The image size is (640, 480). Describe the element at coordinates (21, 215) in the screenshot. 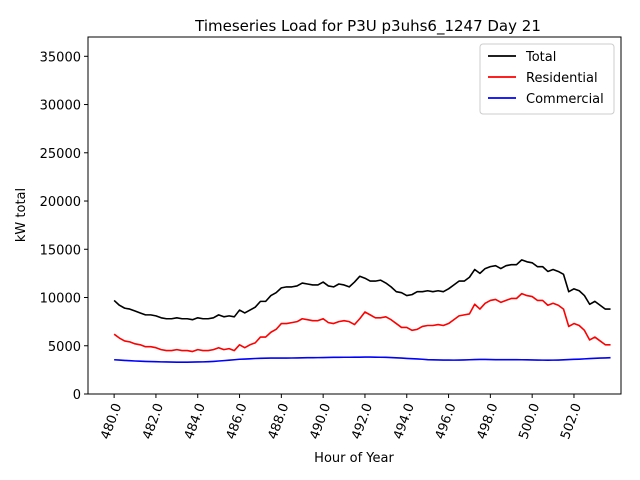

I see `y-axis-title: kW total` at that location.